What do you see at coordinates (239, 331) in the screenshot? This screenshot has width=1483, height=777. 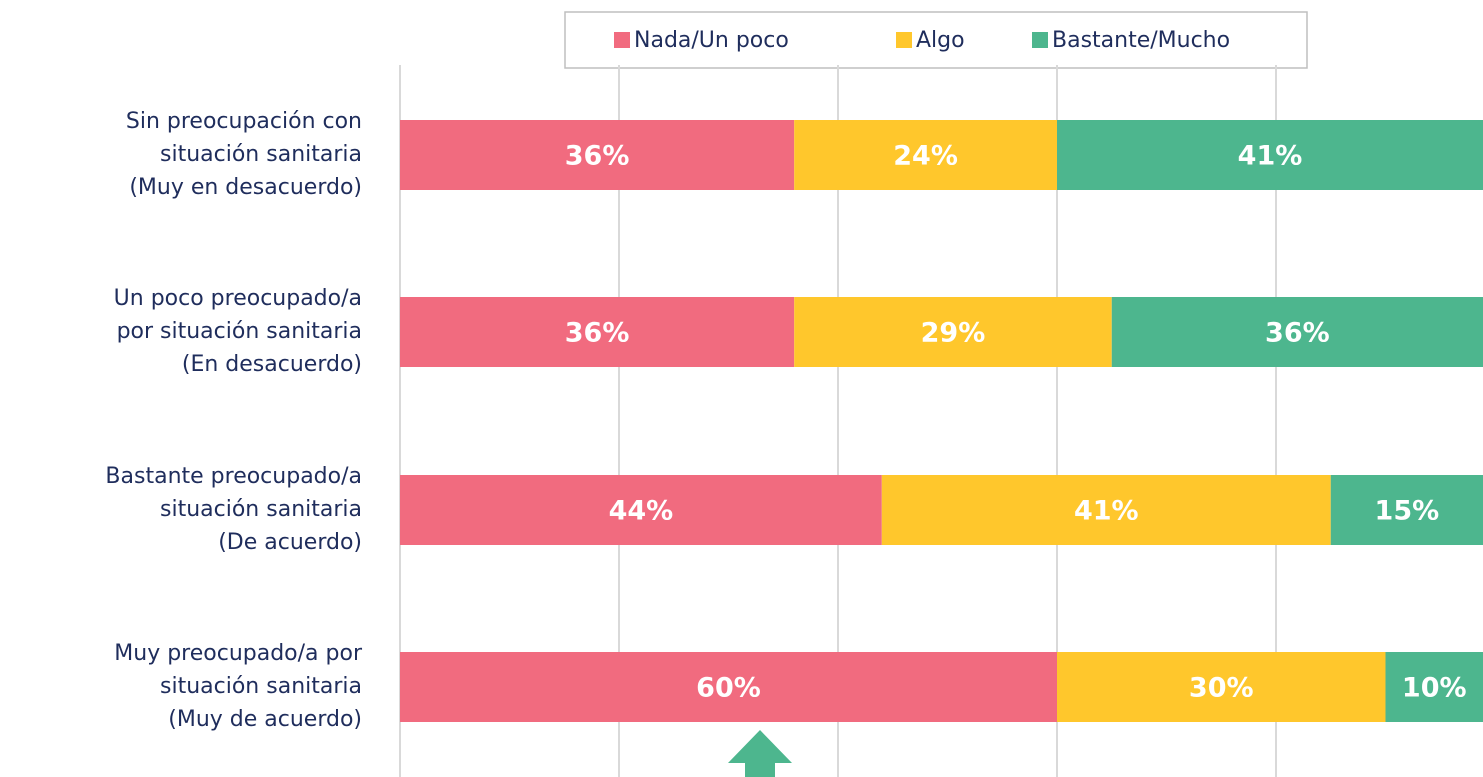 I see `category-label: por situación sanitaria` at bounding box center [239, 331].